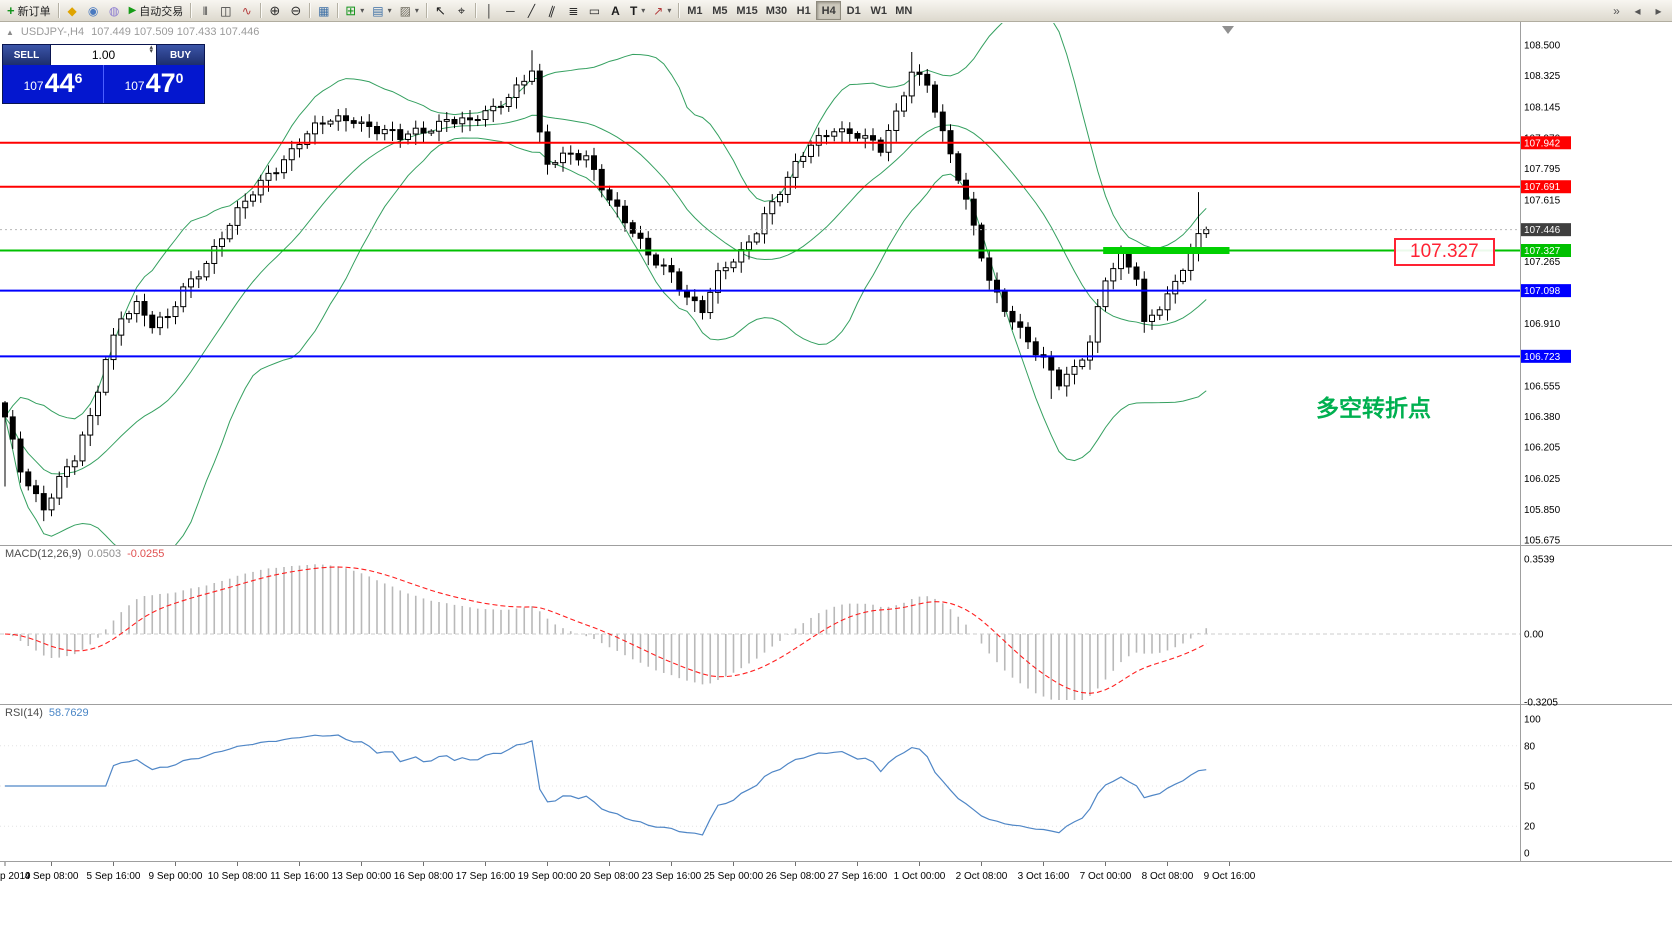 Image resolution: width=1672 pixels, height=949 pixels. What do you see at coordinates (378, 10) in the screenshot?
I see `periods-icon: ▤` at bounding box center [378, 10].